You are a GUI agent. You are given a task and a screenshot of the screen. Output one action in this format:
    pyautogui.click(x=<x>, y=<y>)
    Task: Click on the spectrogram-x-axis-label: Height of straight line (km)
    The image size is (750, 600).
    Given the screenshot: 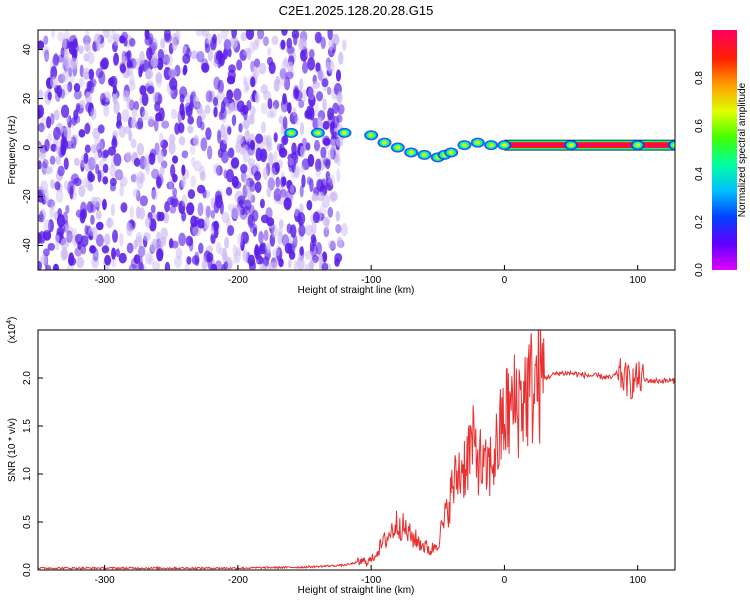 What is the action you would take?
    pyautogui.click(x=356, y=290)
    